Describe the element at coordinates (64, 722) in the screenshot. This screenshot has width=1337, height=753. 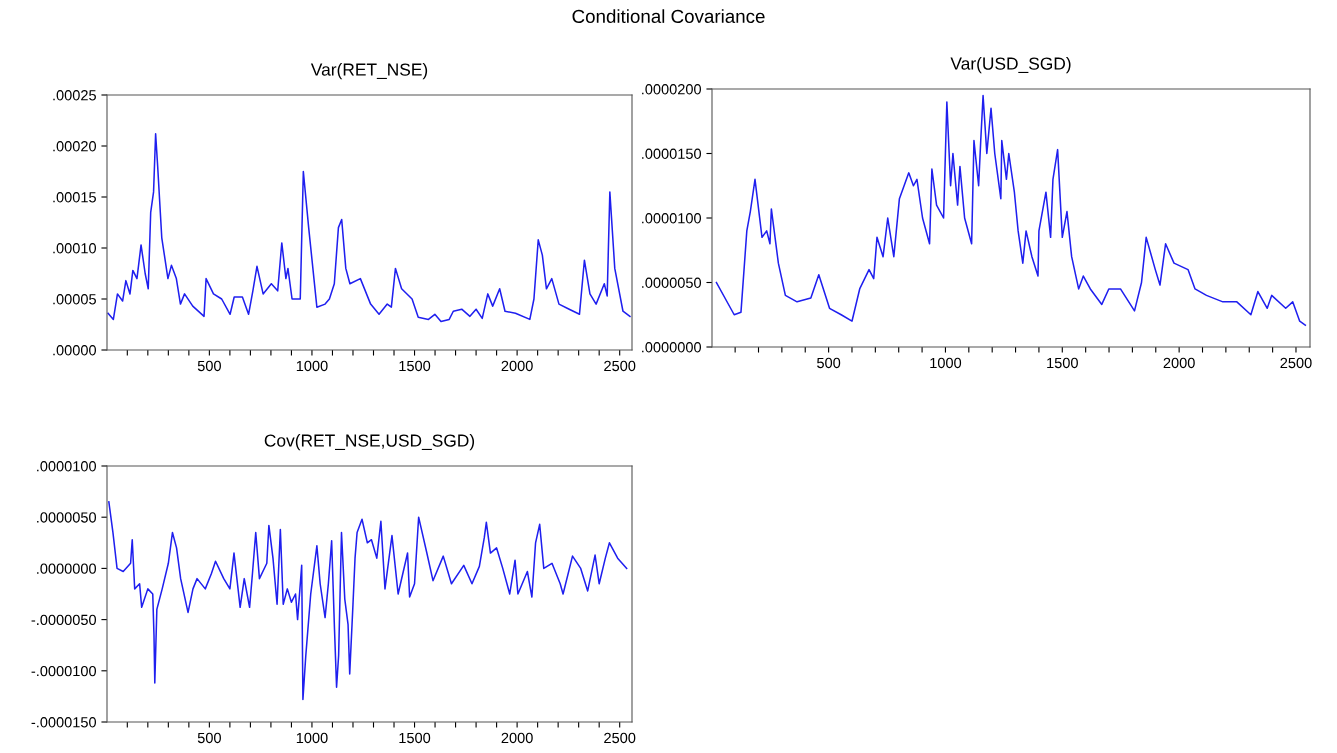
I see `y-tick-label: -.0000150` at that location.